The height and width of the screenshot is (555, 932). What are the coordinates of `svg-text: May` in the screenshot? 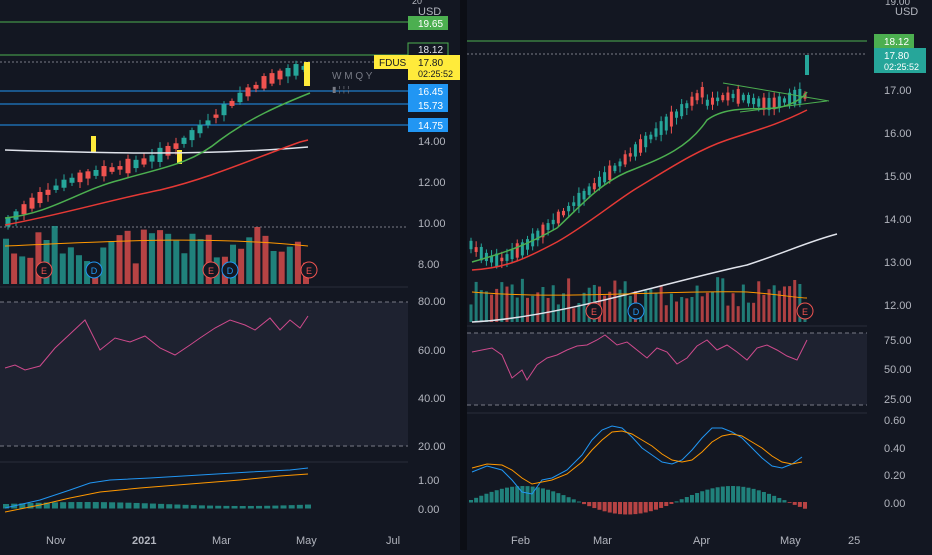 It's located at (306, 541).